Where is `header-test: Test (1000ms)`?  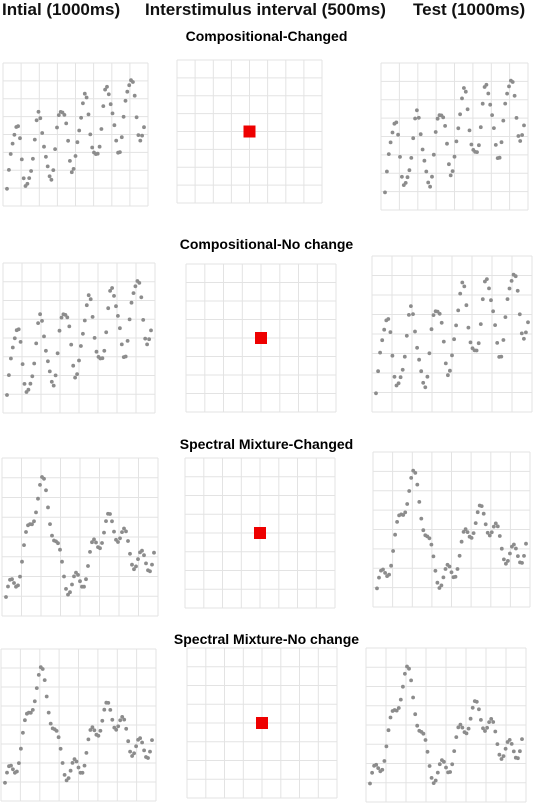
header-test: Test (1000ms) is located at coordinates (469, 9).